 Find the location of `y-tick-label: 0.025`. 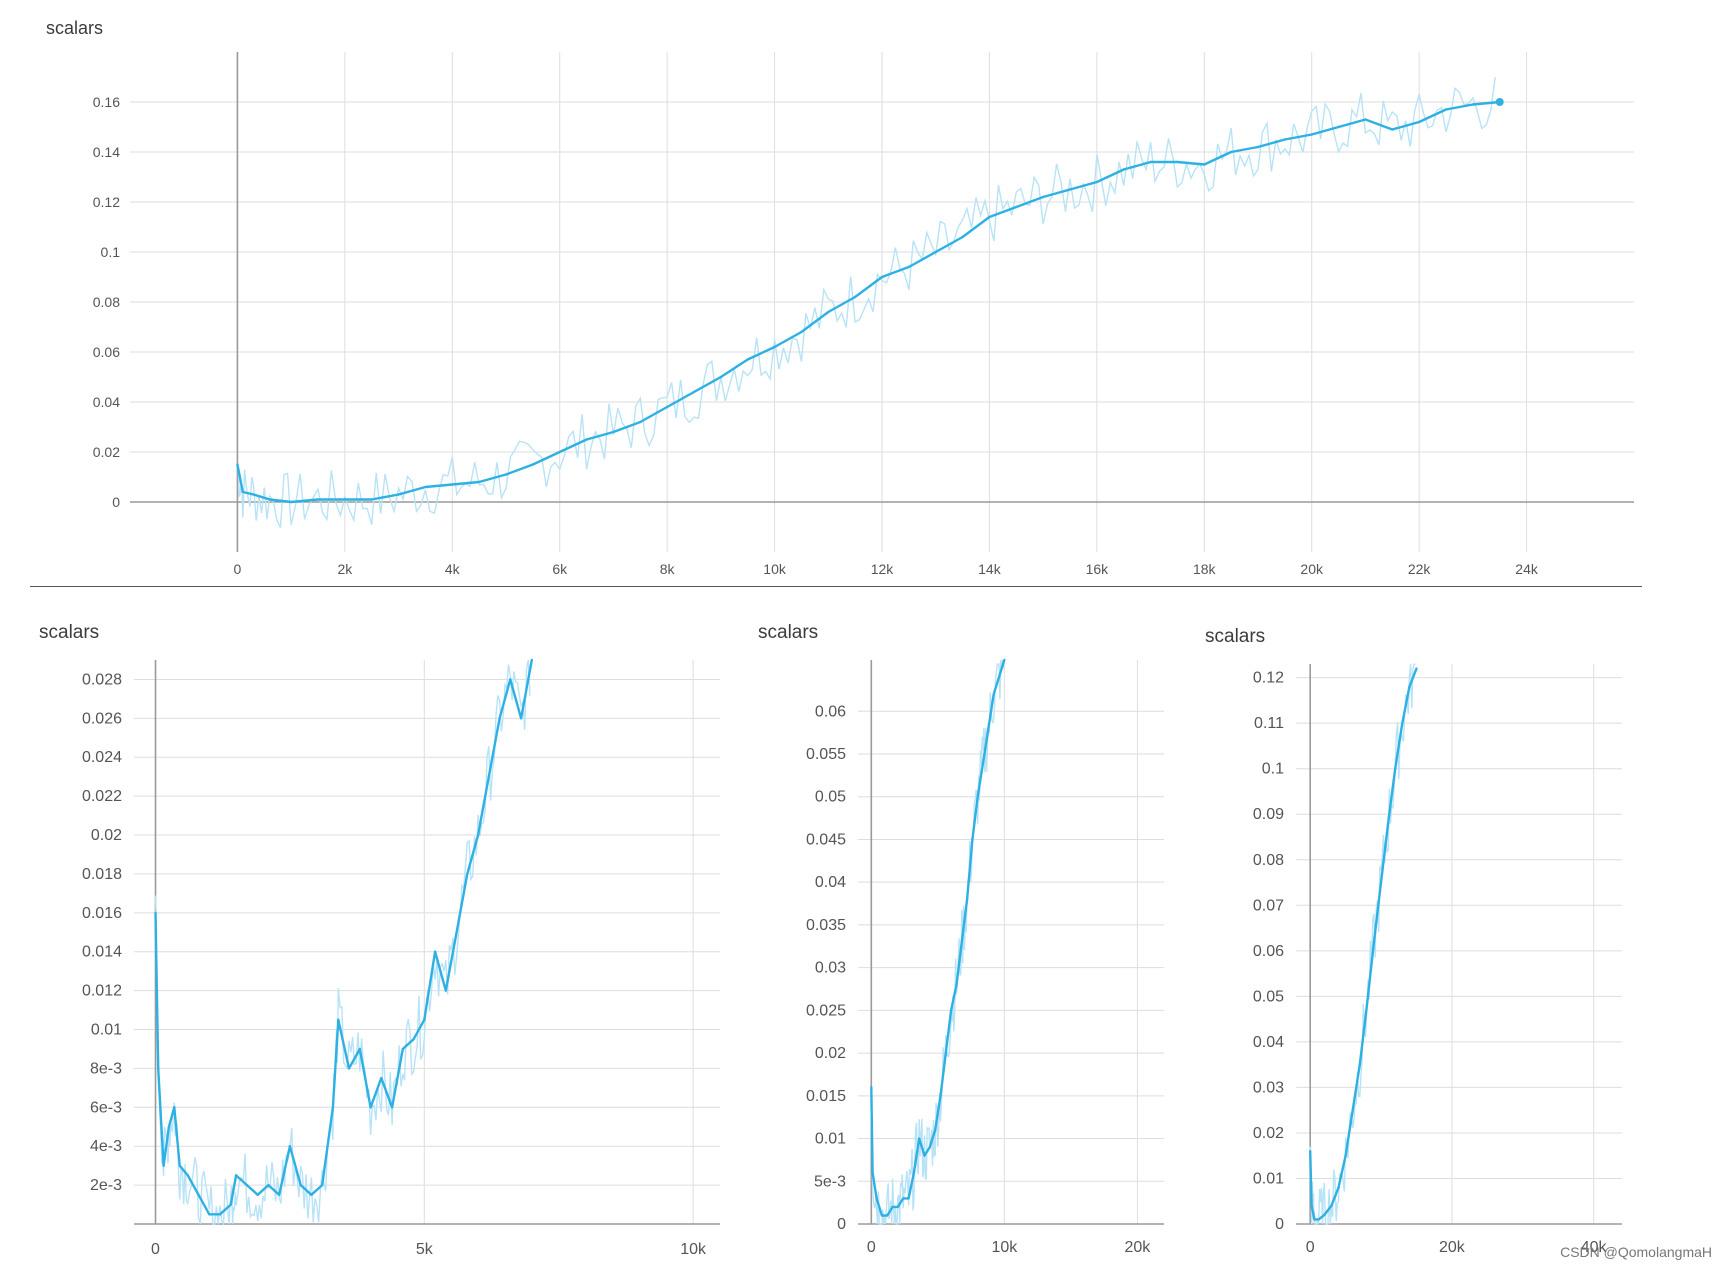

y-tick-label: 0.025 is located at coordinates (826, 1010).